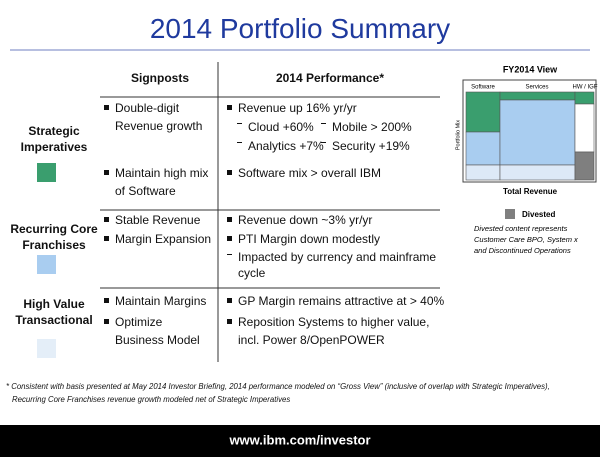  Describe the element at coordinates (161, 239) in the screenshot. I see `signpost: Margin Expansion` at that location.